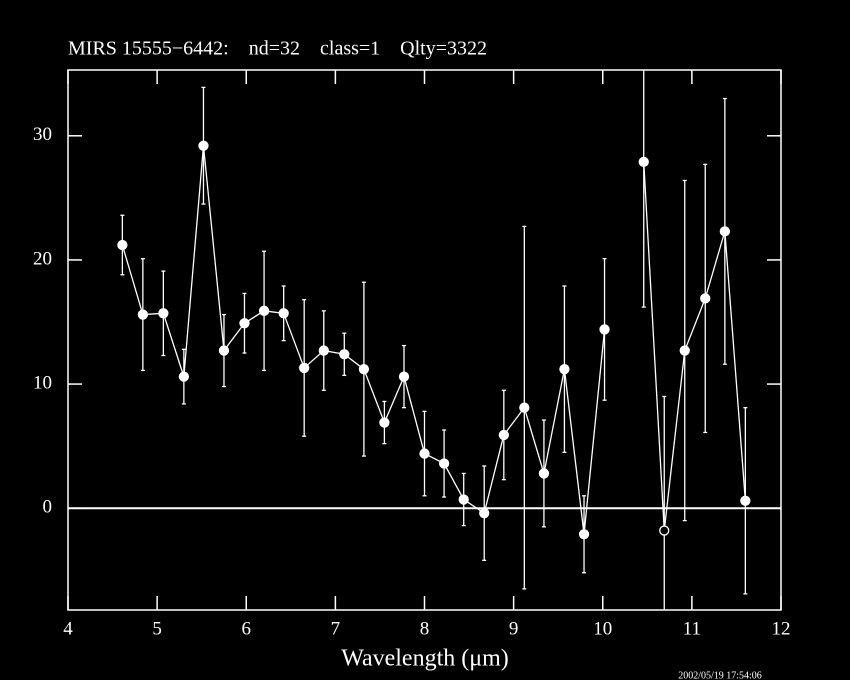 This screenshot has width=850, height=680. What do you see at coordinates (42, 382) in the screenshot?
I see `y-tick-label: 10` at bounding box center [42, 382].